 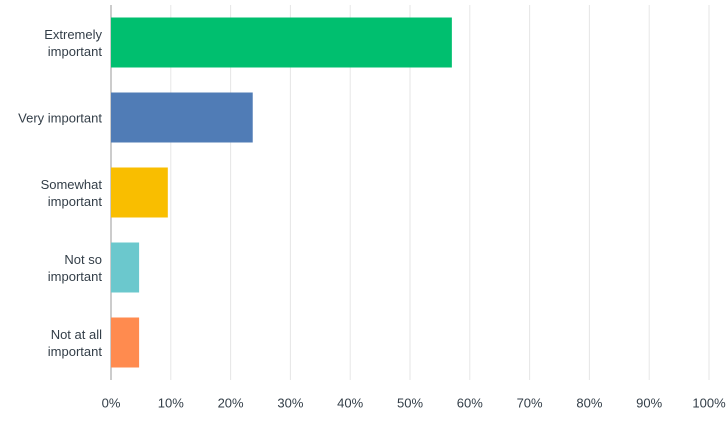 I want to click on x-tick-label: 30%, so click(x=290, y=402).